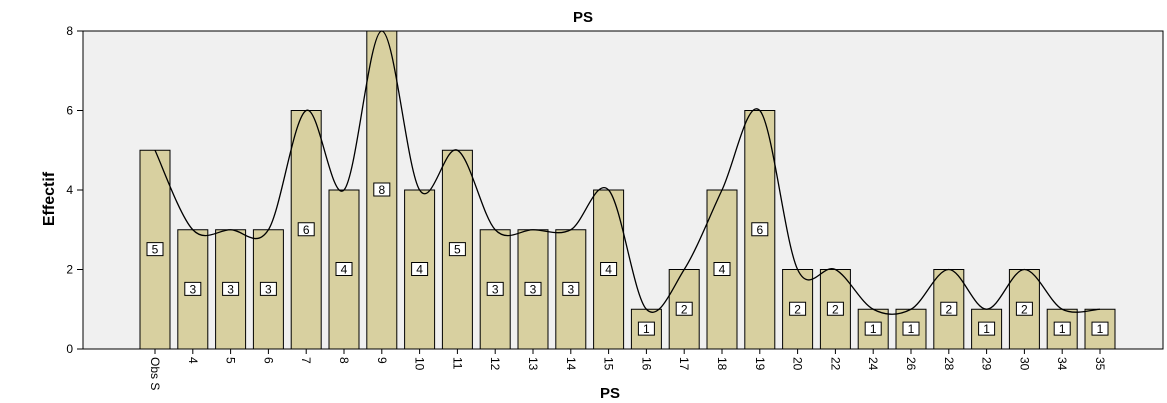  What do you see at coordinates (420, 364) in the screenshot?
I see `x-tick-label: 10` at bounding box center [420, 364].